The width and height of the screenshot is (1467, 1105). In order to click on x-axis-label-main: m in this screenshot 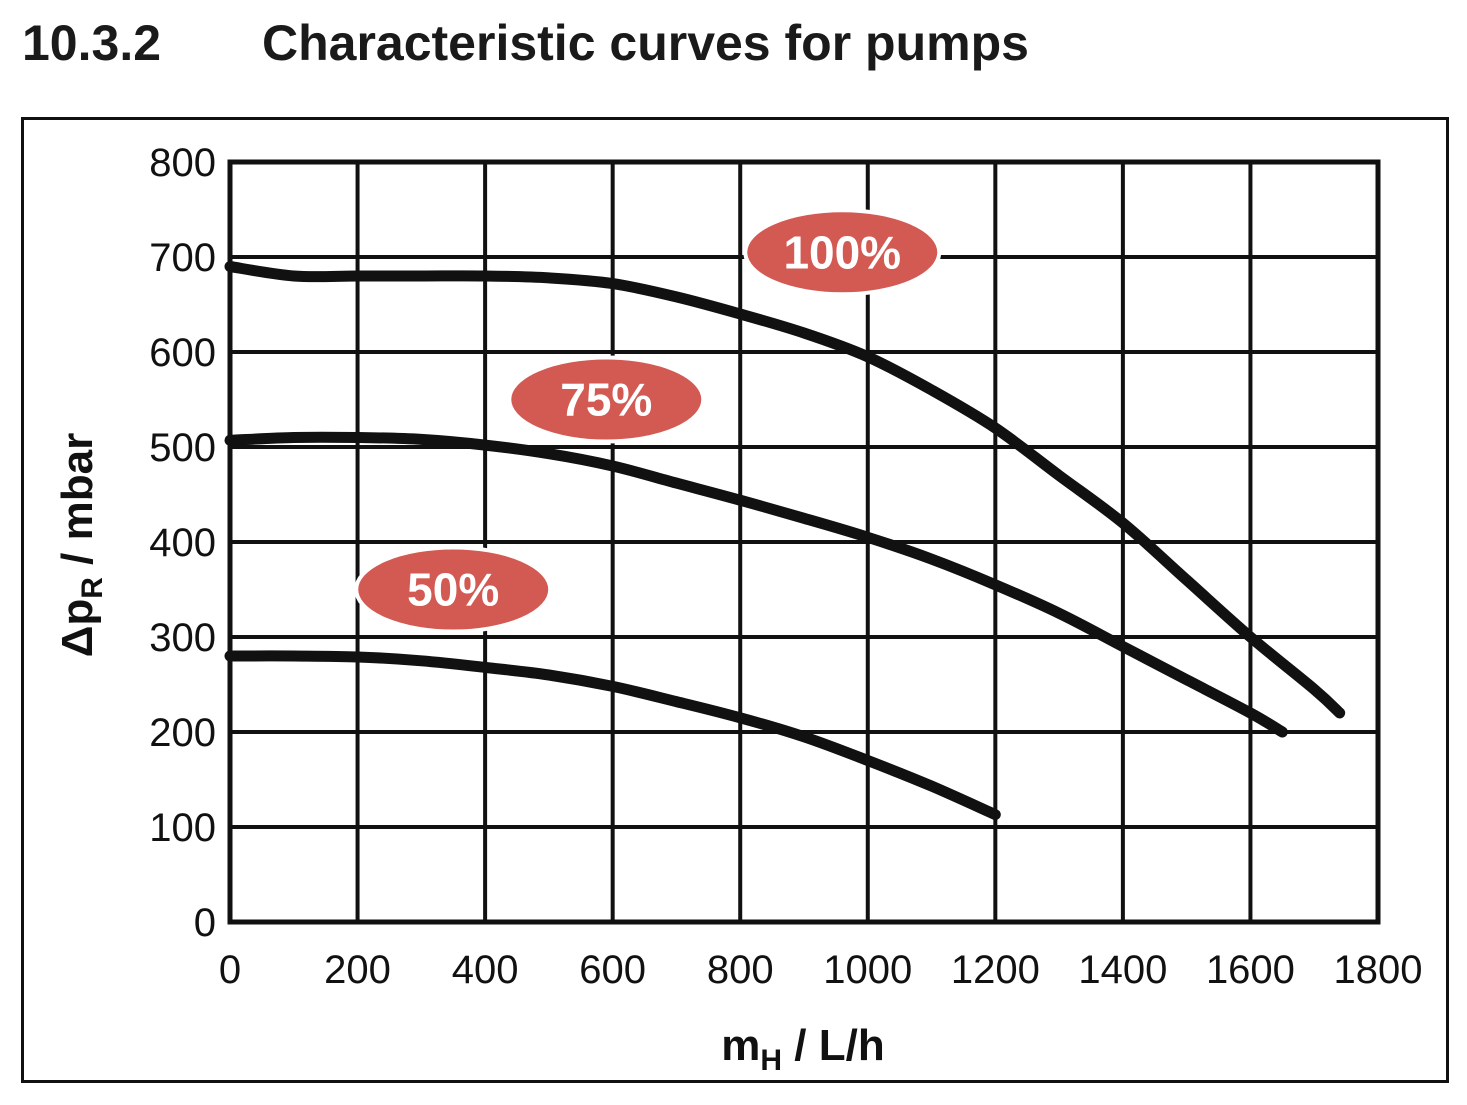, I will do `click(740, 1045)`.